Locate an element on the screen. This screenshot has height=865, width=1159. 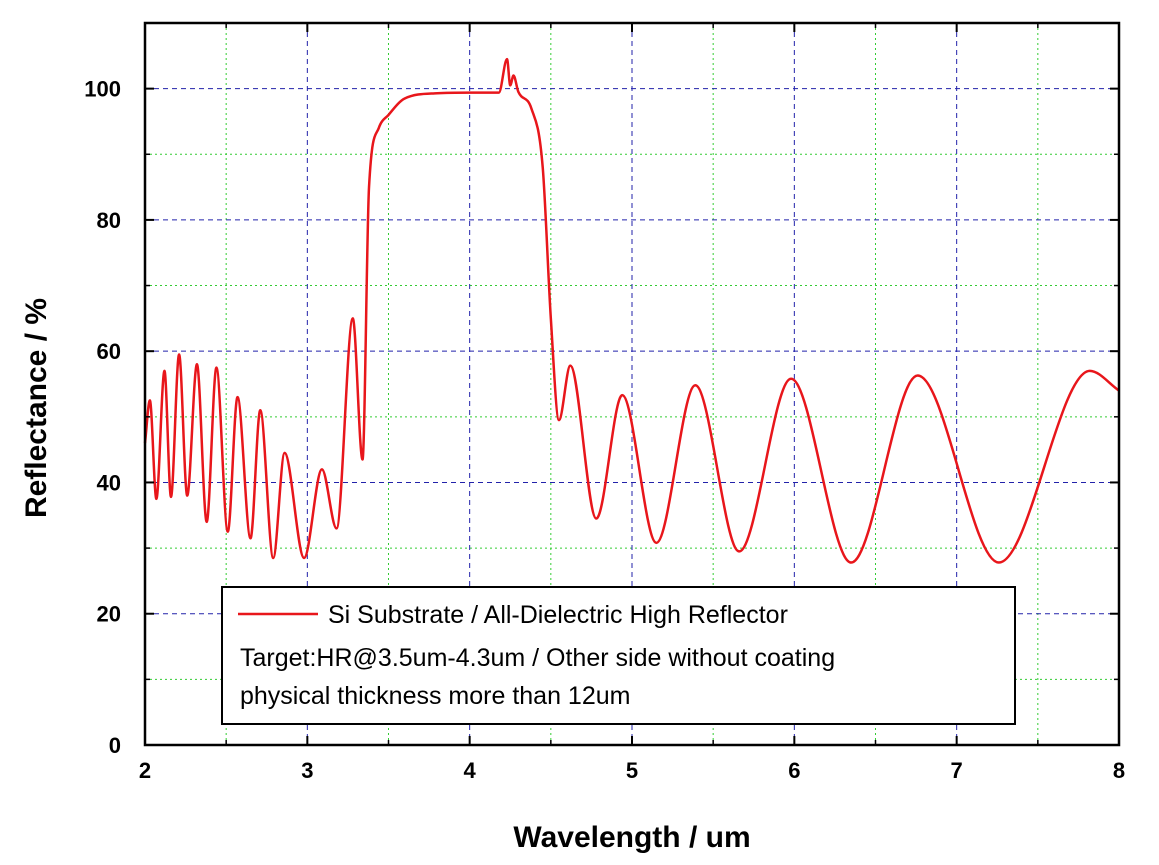
y-tick-label: 60 is located at coordinates (109, 351).